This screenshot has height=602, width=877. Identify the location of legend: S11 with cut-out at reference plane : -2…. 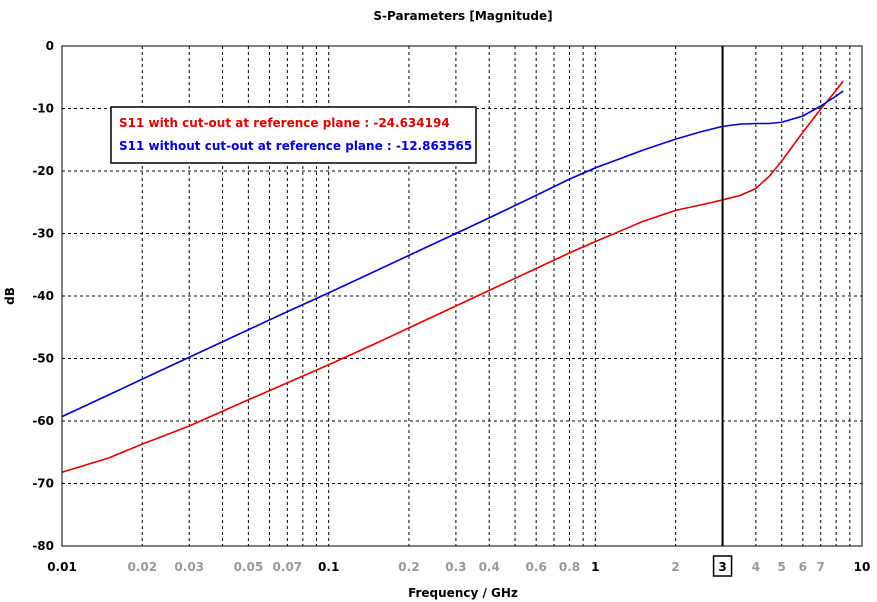
(293, 135).